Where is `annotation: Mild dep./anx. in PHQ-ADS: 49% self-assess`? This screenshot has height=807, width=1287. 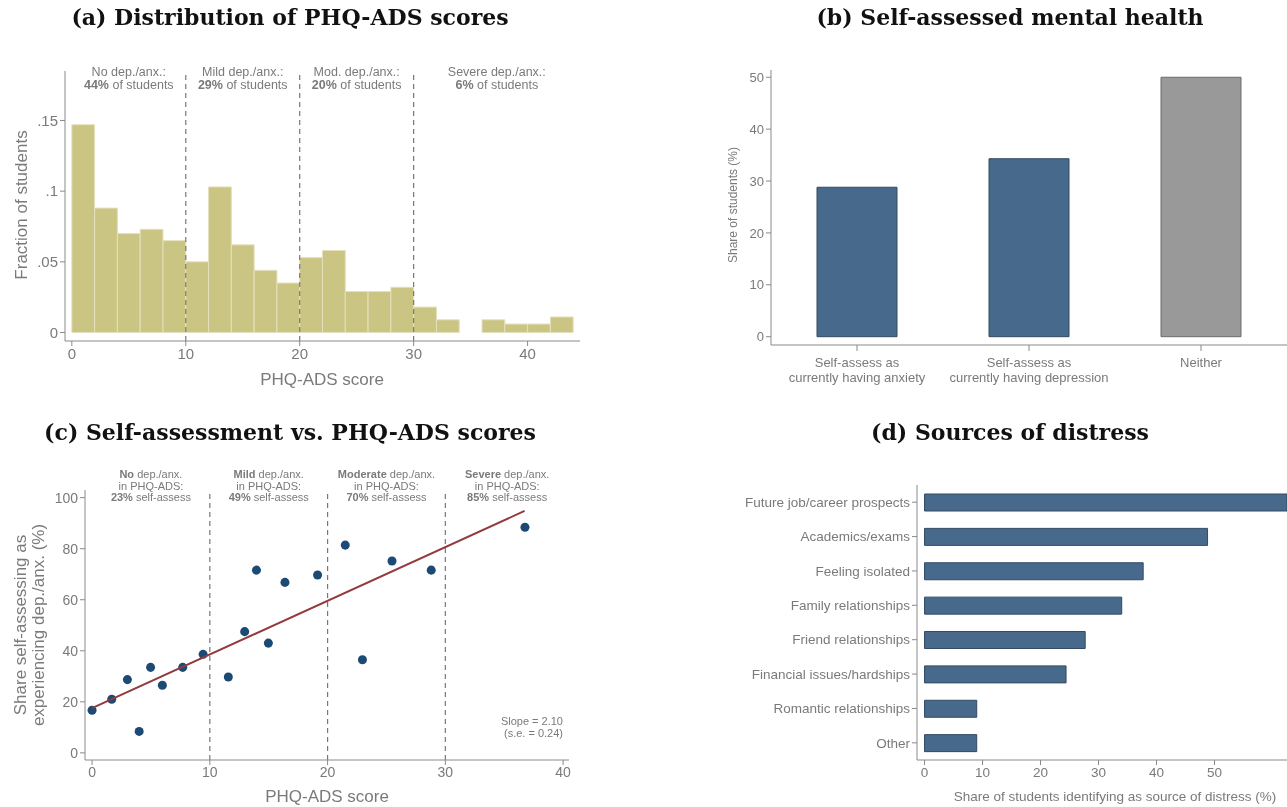
annotation: Mild dep./anx. in PHQ-ADS: 49% self-assess is located at coordinates (268, 486).